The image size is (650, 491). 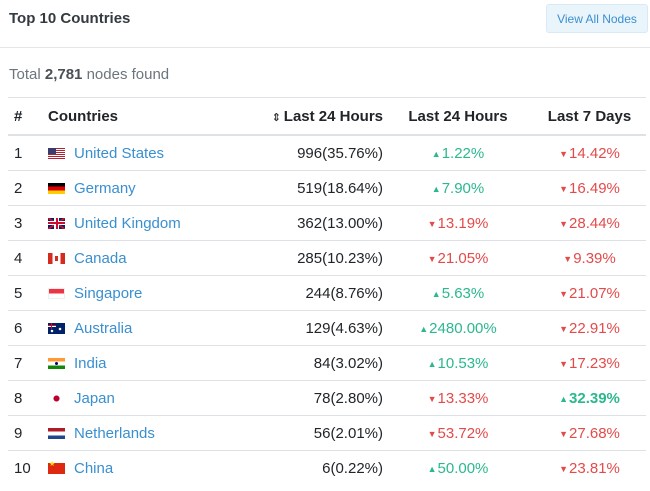 What do you see at coordinates (315, 153) in the screenshot?
I see `node-count-cell: 996(35.76%)` at bounding box center [315, 153].